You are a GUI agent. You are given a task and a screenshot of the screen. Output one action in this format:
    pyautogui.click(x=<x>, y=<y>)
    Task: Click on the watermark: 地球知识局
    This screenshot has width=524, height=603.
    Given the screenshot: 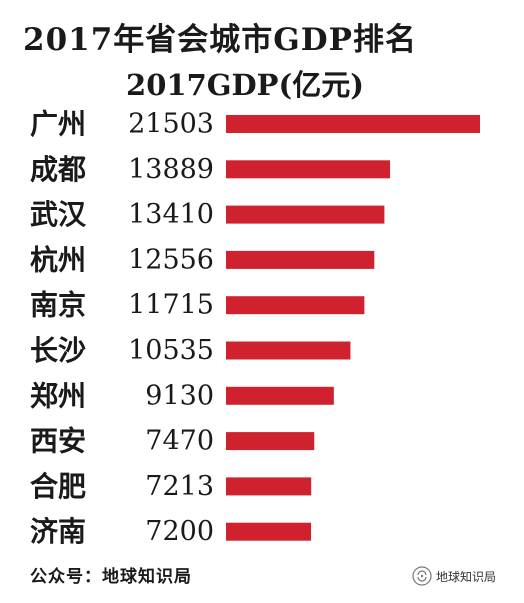 What is the action you would take?
    pyautogui.click(x=454, y=576)
    